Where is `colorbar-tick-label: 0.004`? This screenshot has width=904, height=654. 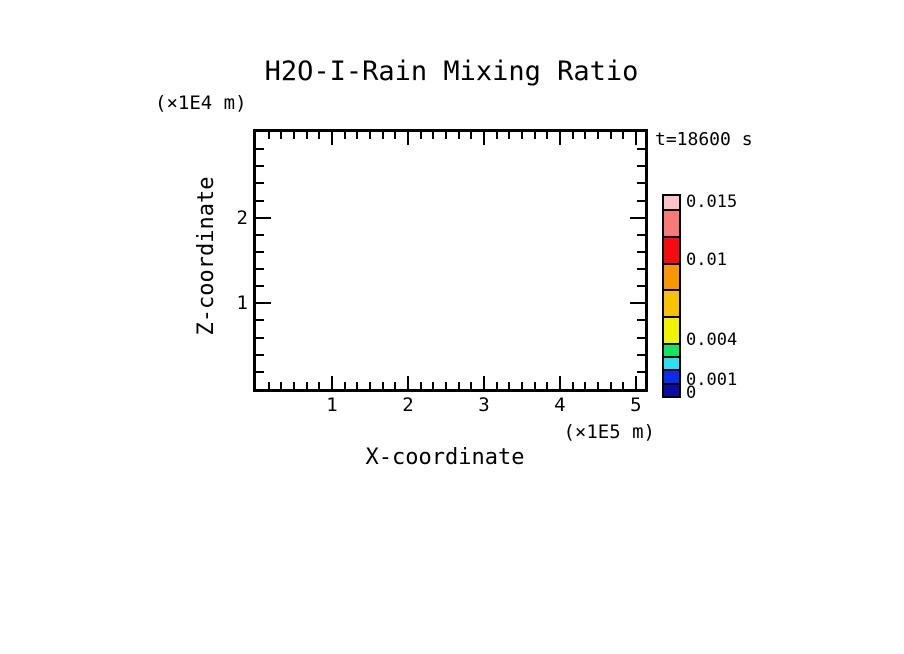
colorbar-tick-label: 0.004 is located at coordinates (712, 339).